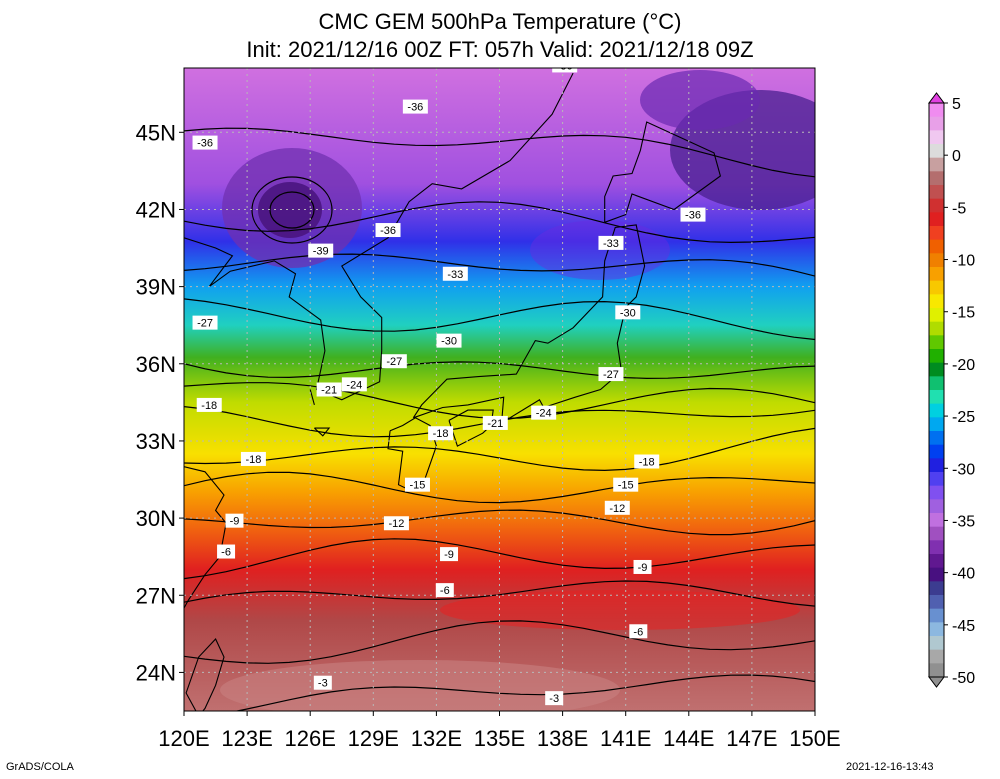 The image size is (1000, 779). Describe the element at coordinates (499, 738) in the screenshot. I see `x-tick-label: 135E` at that location.